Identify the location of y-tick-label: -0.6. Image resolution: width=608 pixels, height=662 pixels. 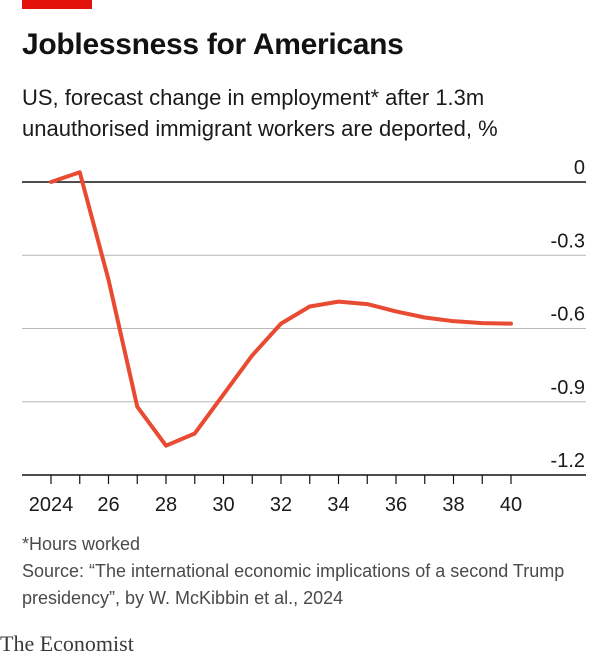
(568, 315).